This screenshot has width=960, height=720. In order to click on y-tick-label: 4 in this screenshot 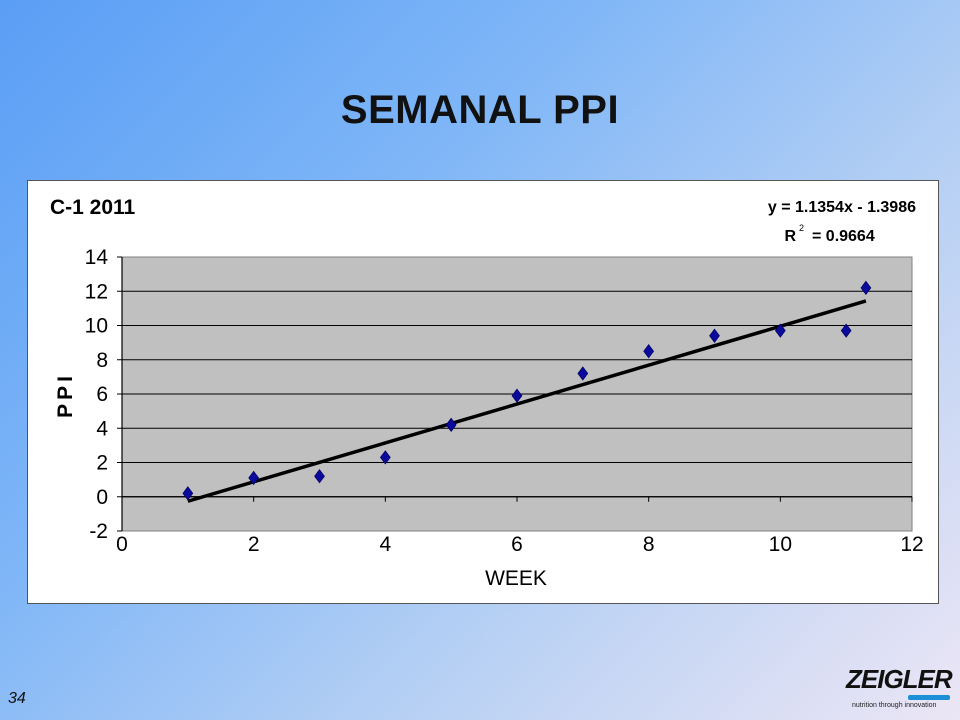, I will do `click(102, 428)`.